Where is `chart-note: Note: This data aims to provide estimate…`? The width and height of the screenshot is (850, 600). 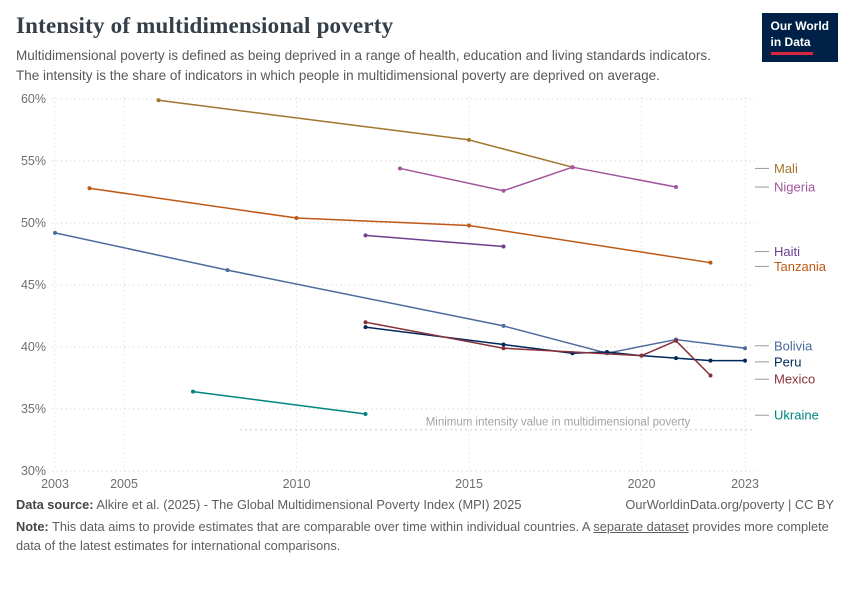
chart-note: Note: This data aims to provide estimate… is located at coordinates (425, 536).